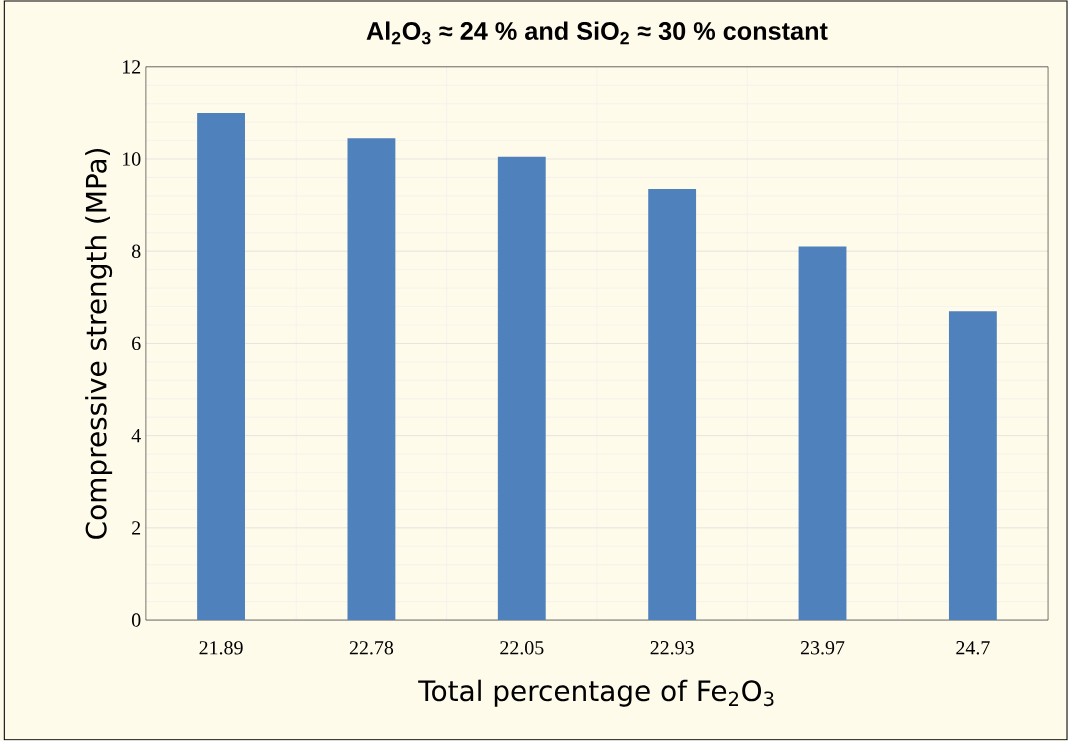  What do you see at coordinates (136, 620) in the screenshot?
I see `y-tick-label: 0` at bounding box center [136, 620].